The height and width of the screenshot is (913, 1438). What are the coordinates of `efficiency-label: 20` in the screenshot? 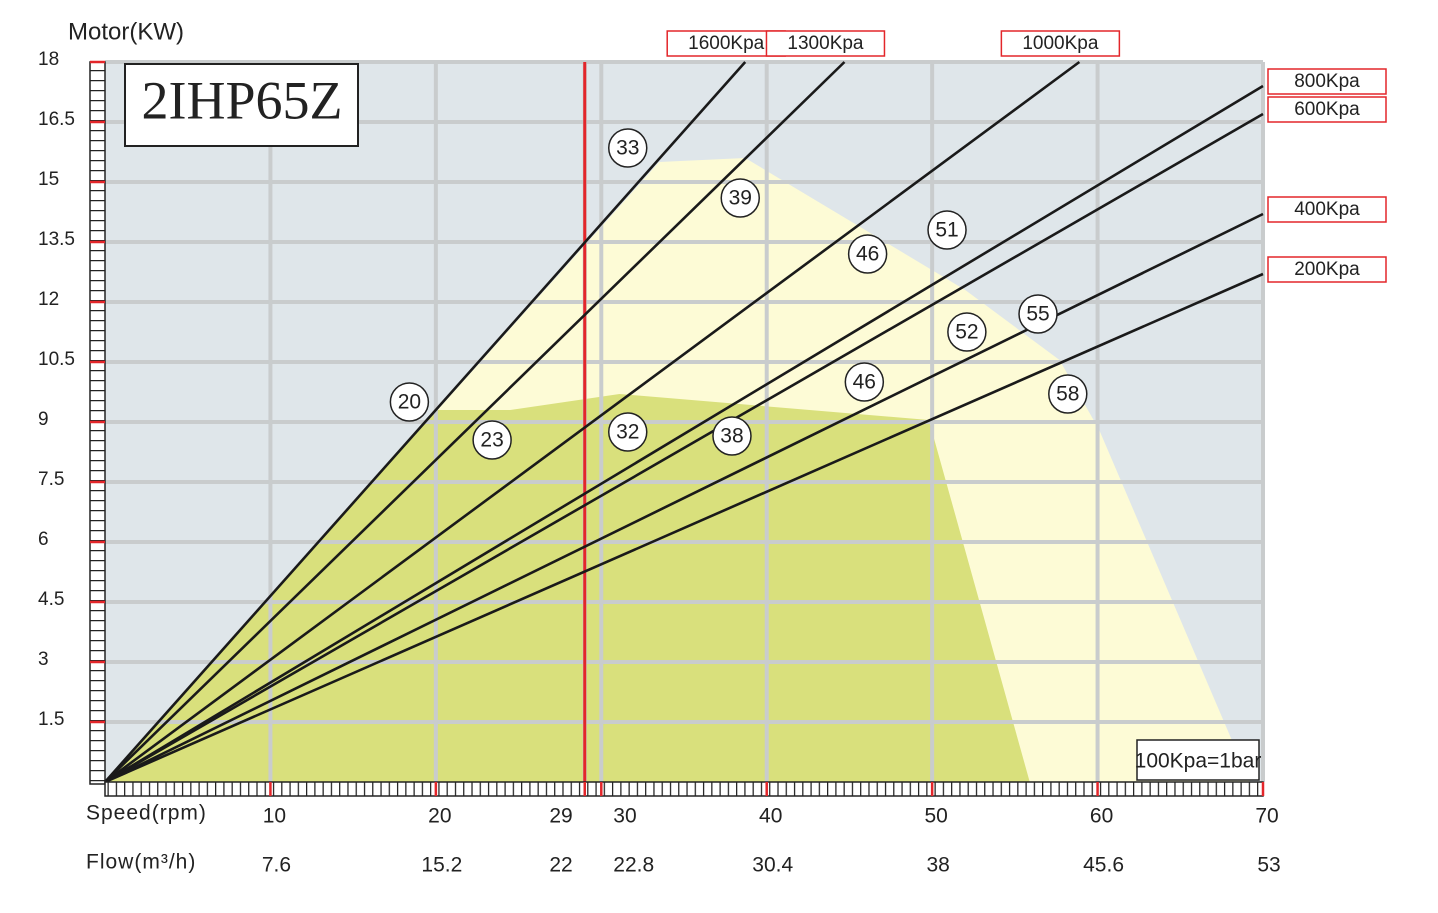 It's located at (409, 402).